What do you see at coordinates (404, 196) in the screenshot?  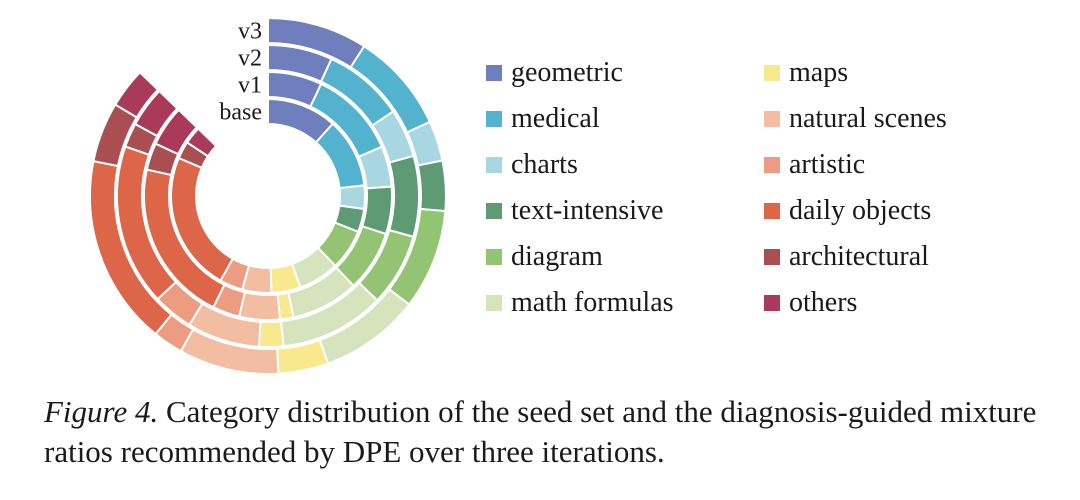 I see `segment-v2-text-intensive` at bounding box center [404, 196].